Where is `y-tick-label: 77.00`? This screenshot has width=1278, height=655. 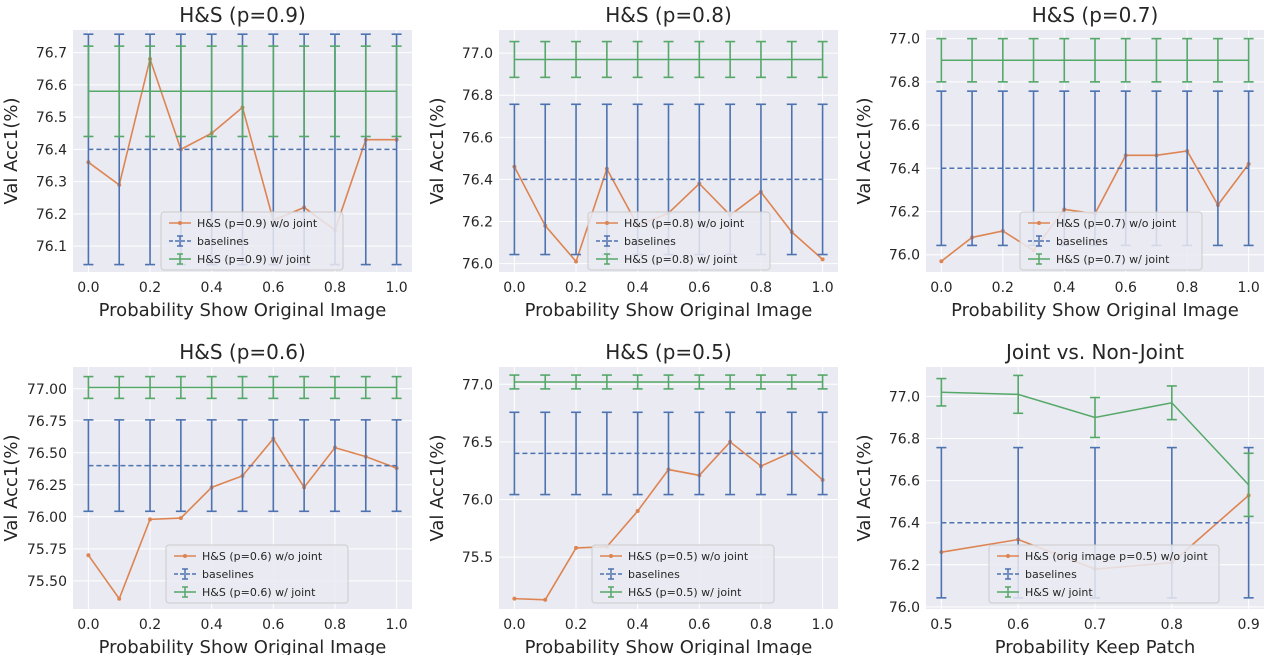
y-tick-label: 77.00 is located at coordinates (47, 390).